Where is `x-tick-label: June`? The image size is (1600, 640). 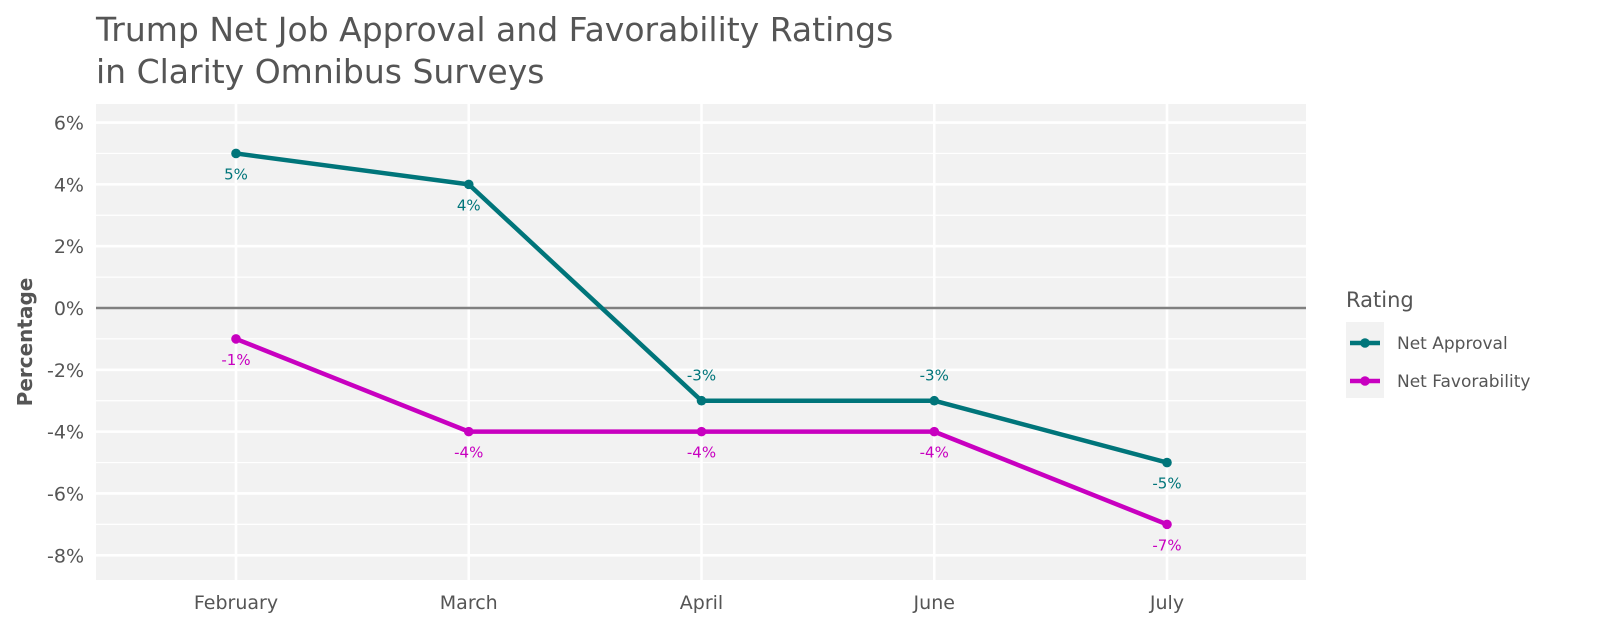
x-tick-label: June is located at coordinates (934, 603).